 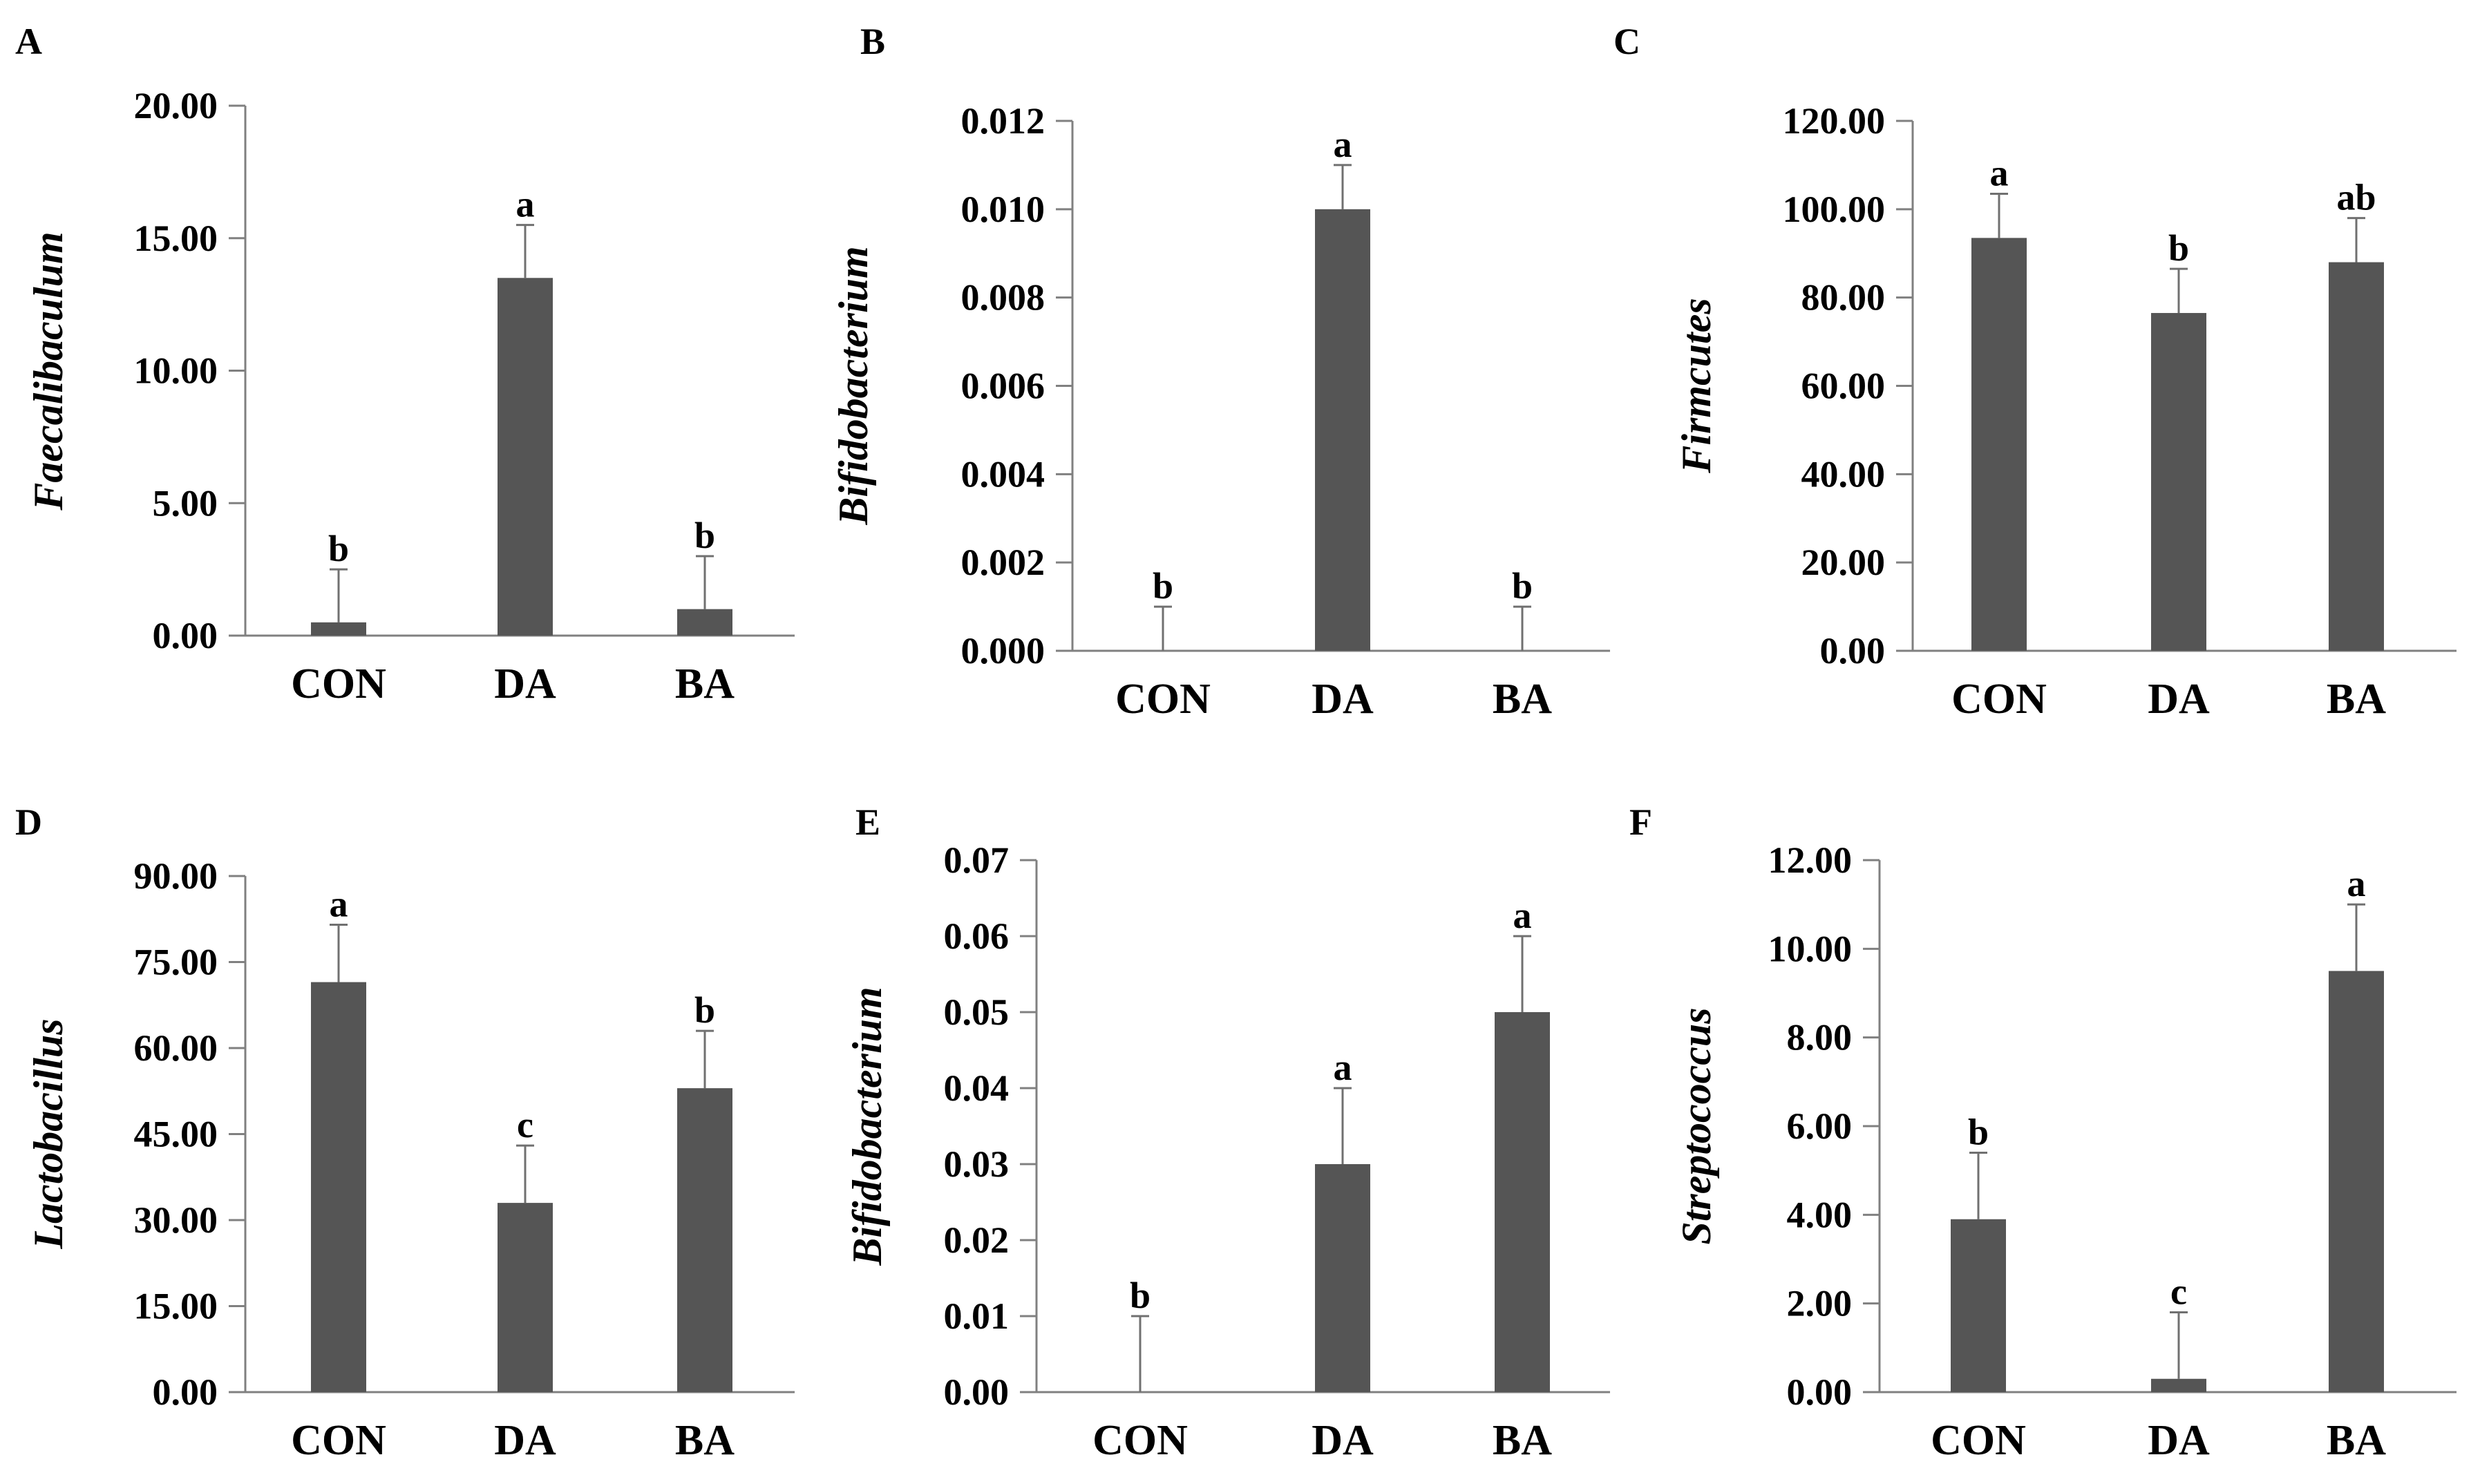 What do you see at coordinates (1810, 860) in the screenshot?
I see `panel-f-ytick-label: 12.00` at bounding box center [1810, 860].